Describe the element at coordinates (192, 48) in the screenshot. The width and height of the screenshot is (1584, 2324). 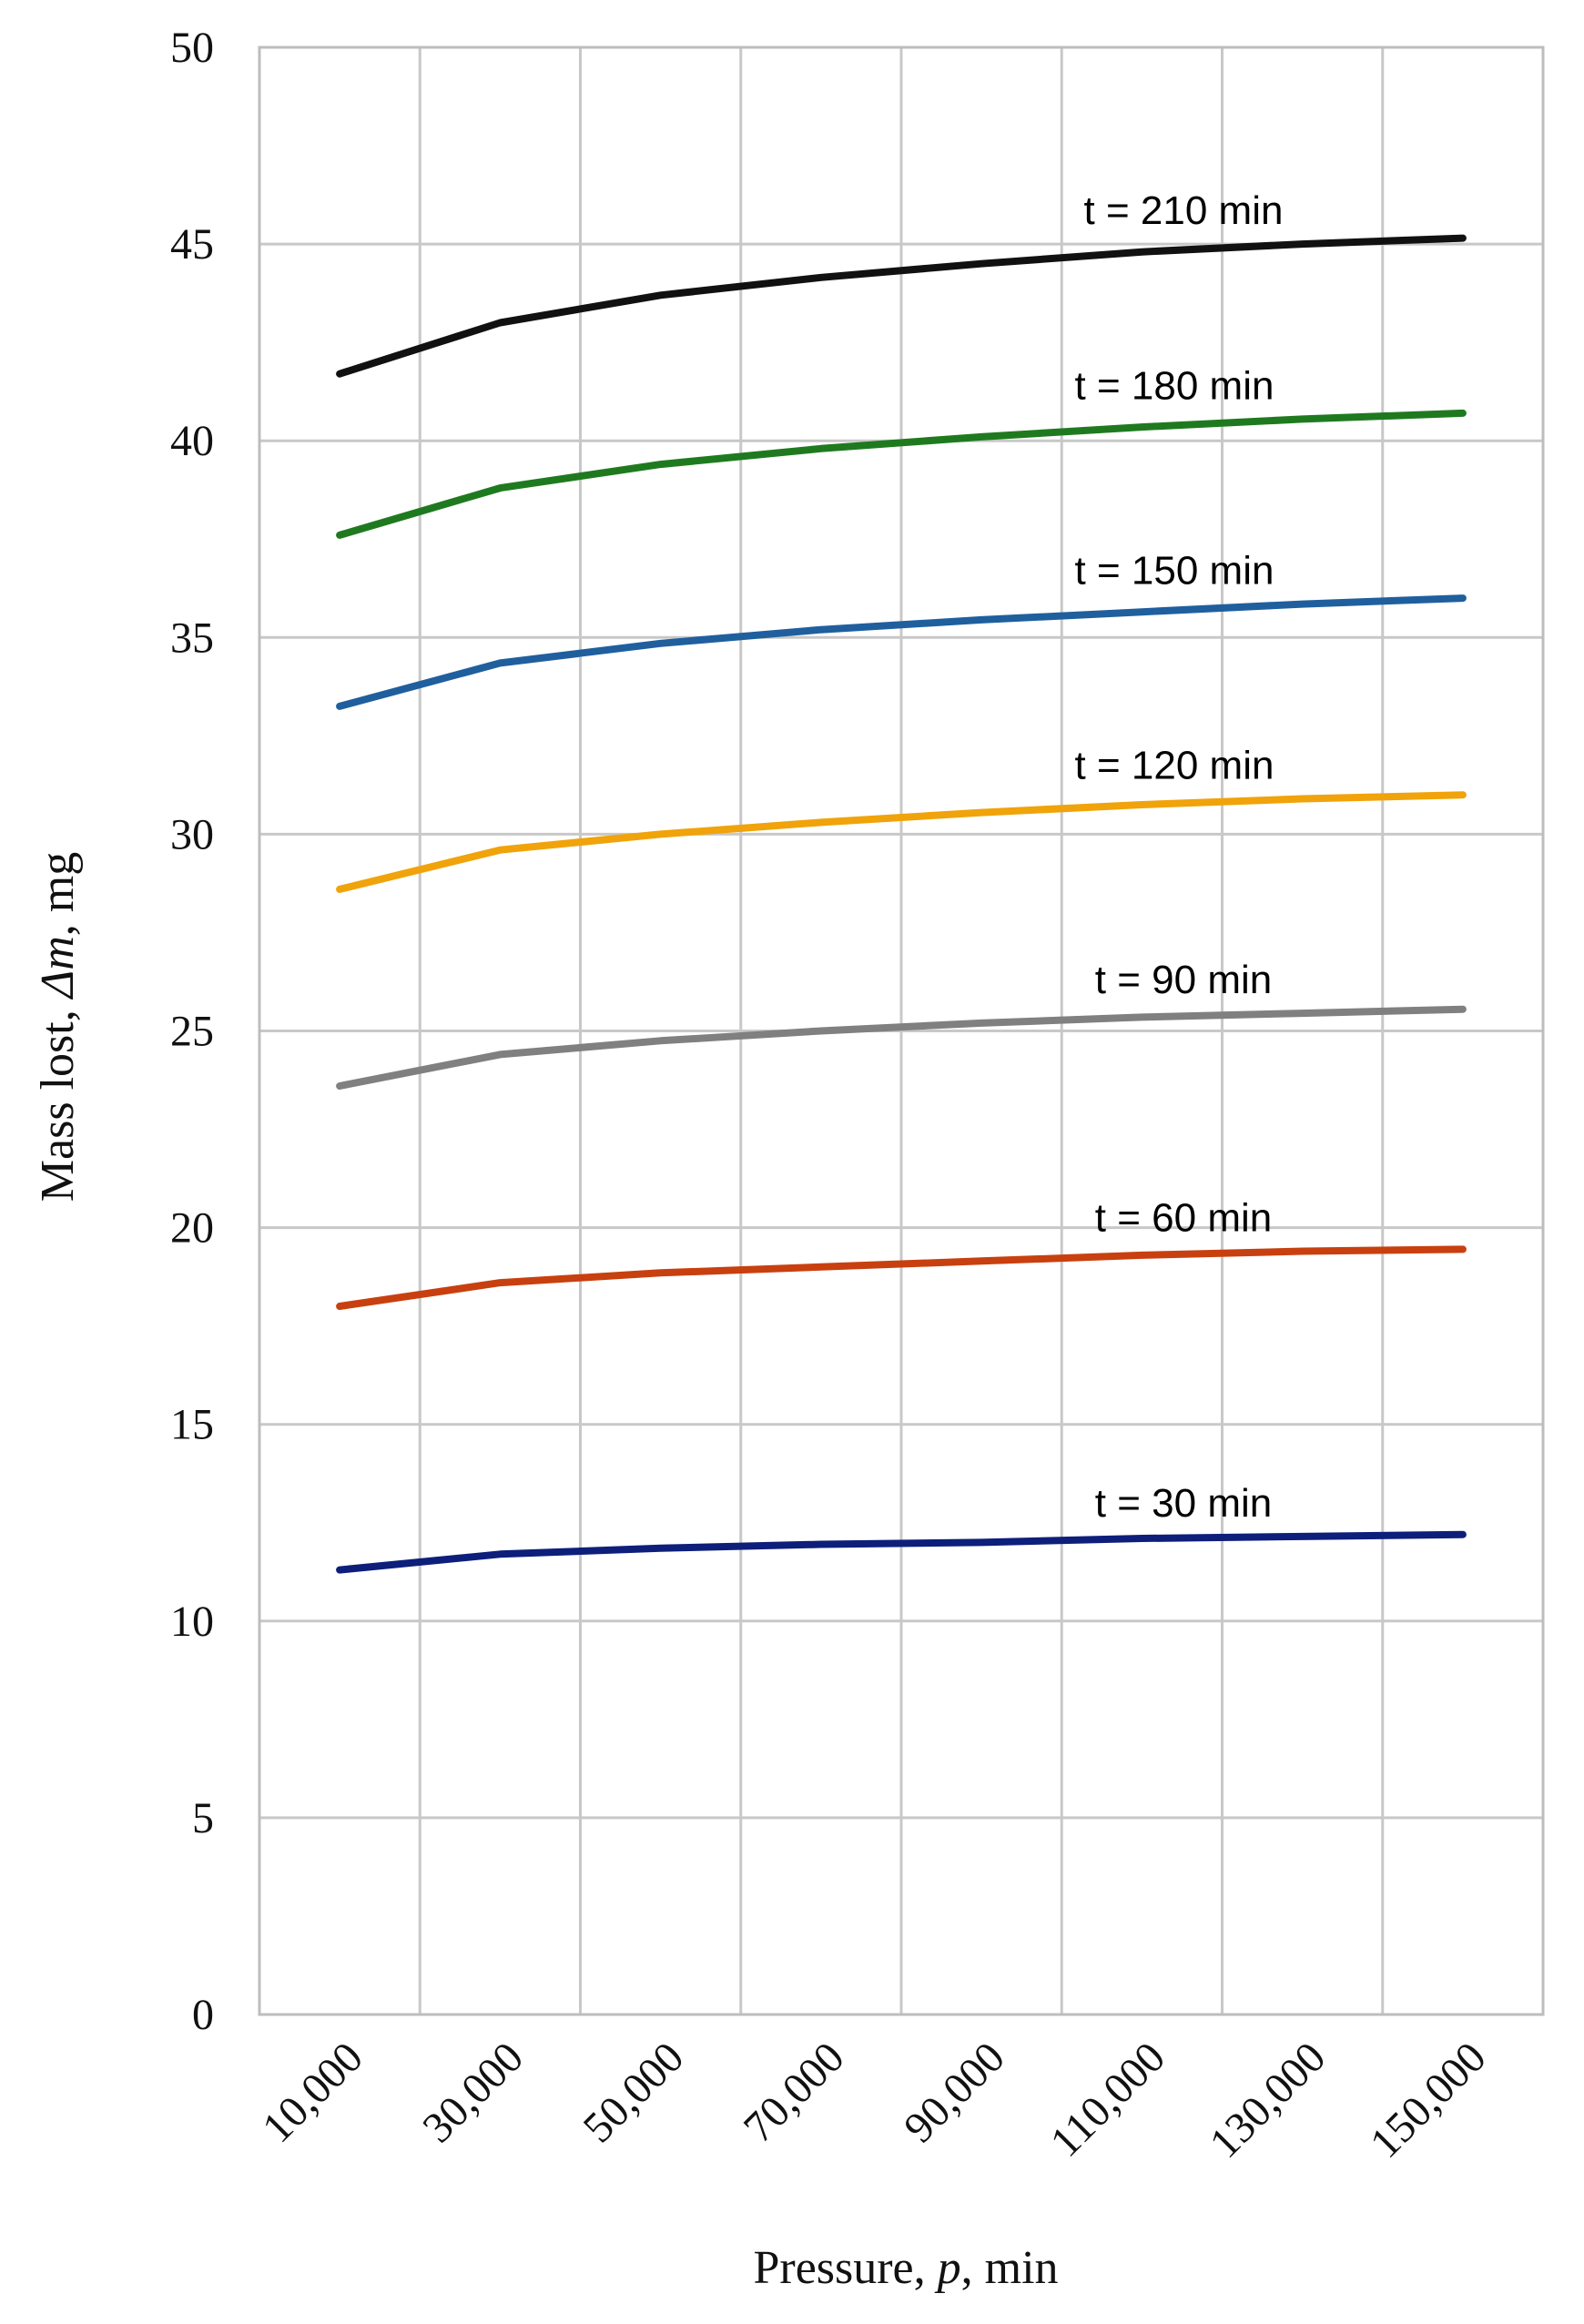
I see `y-tick-label: 50` at that location.